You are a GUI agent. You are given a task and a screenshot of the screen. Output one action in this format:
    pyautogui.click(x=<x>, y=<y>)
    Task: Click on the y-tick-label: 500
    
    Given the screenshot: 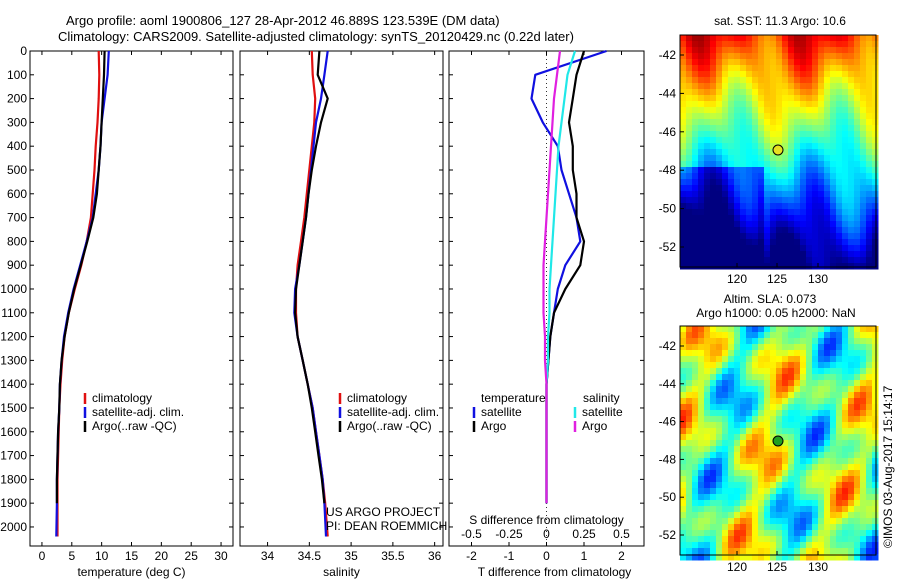 What is the action you would take?
    pyautogui.click(x=17, y=170)
    